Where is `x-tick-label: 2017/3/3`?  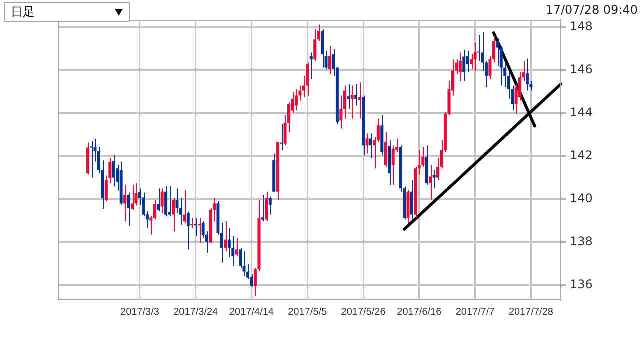 x-tick-label: 2017/3/3 is located at coordinates (140, 312).